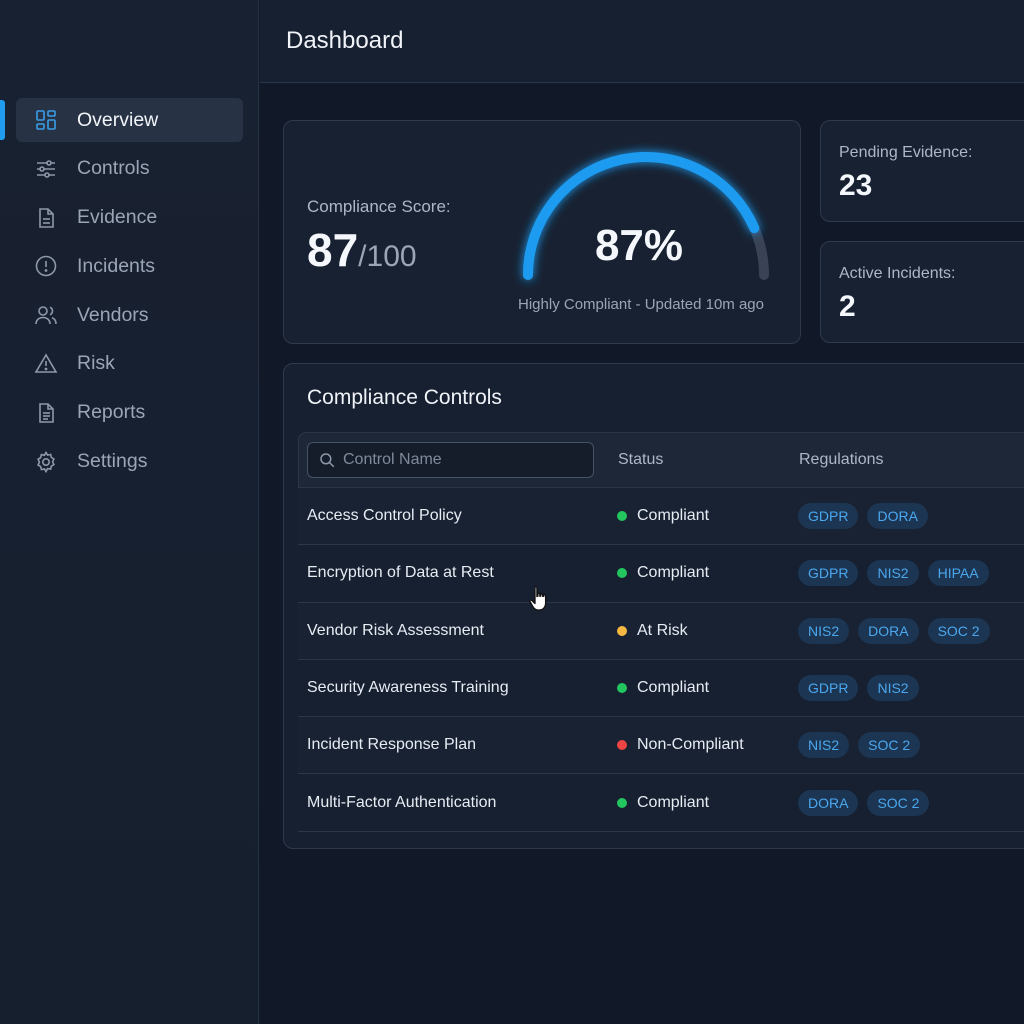 Image resolution: width=1024 pixels, height=1024 pixels. I want to click on sidebar-item-label: Settings, so click(112, 461).